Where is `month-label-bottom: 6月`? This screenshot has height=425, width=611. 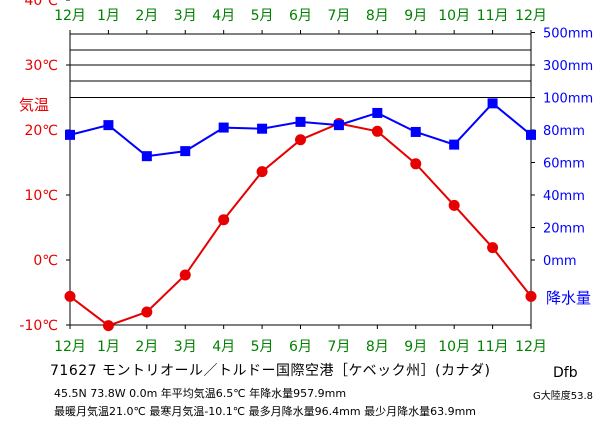 month-label-bottom: 6月 is located at coordinates (300, 347).